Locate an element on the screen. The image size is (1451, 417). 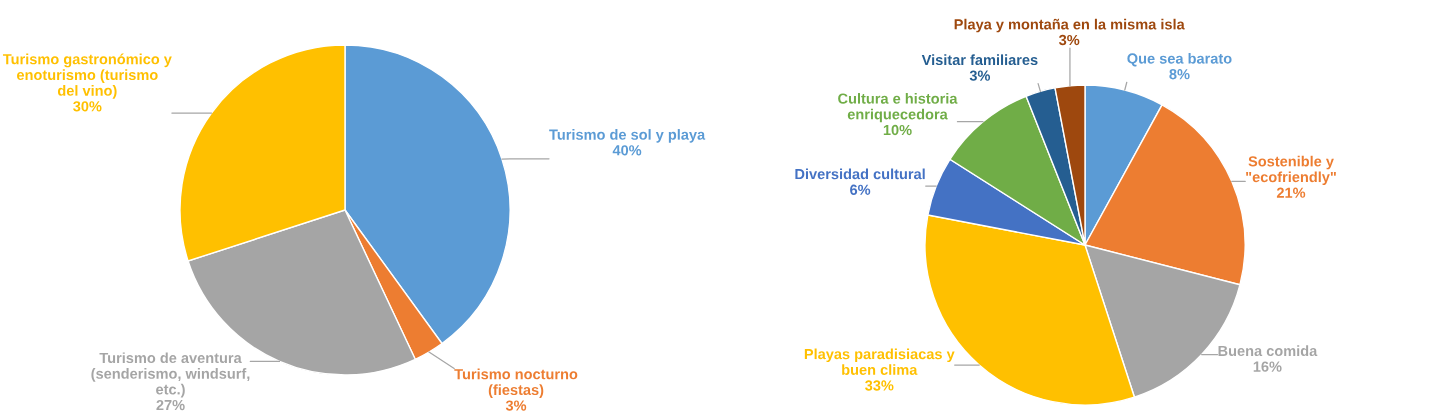
data-label: 8% is located at coordinates (1179, 74).